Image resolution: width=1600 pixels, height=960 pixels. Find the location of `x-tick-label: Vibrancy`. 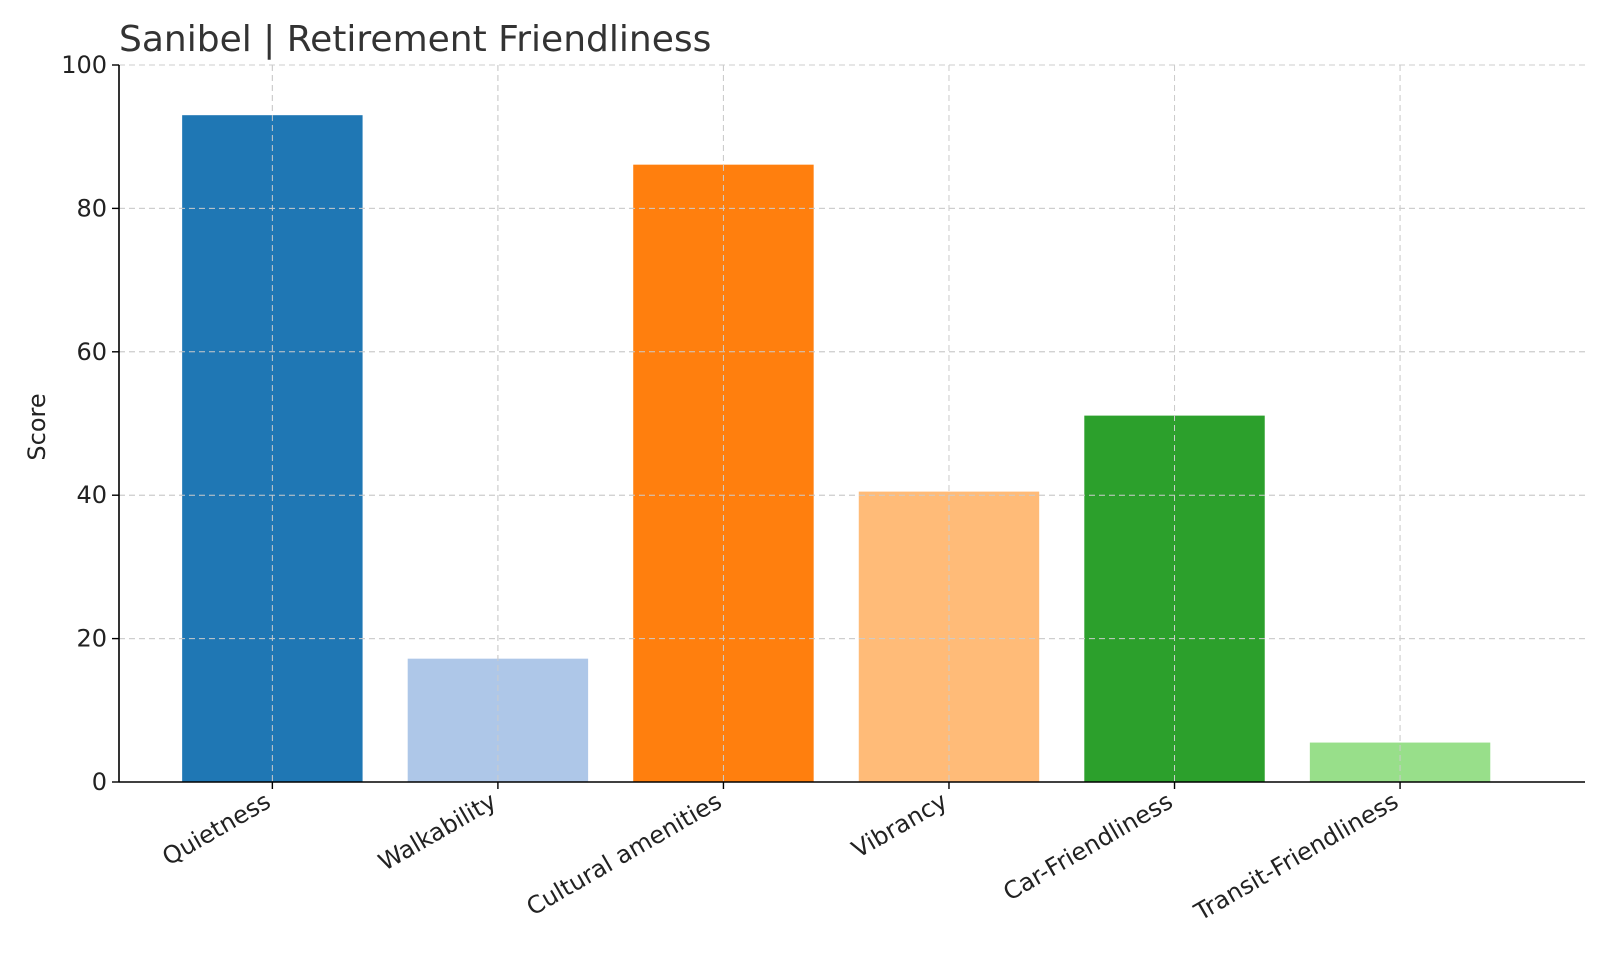

x-tick-label: Vibrancy is located at coordinates (899, 825).